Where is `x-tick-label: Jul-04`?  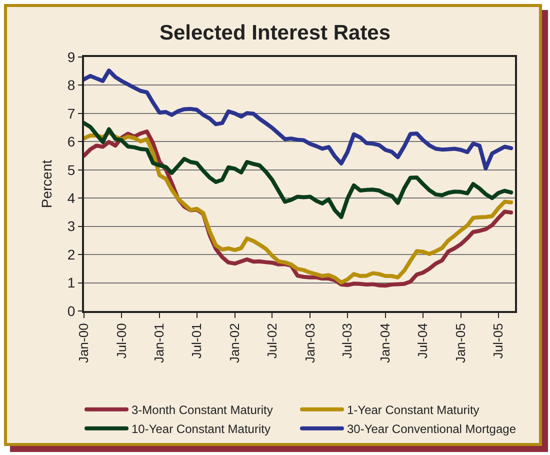 x-tick-label: Jul-04 is located at coordinates (422, 341).